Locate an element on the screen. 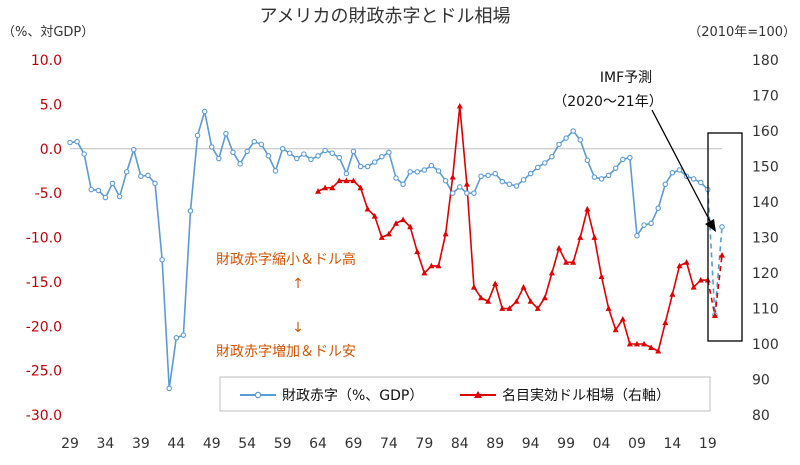  x-tick-label: 49 is located at coordinates (212, 444).